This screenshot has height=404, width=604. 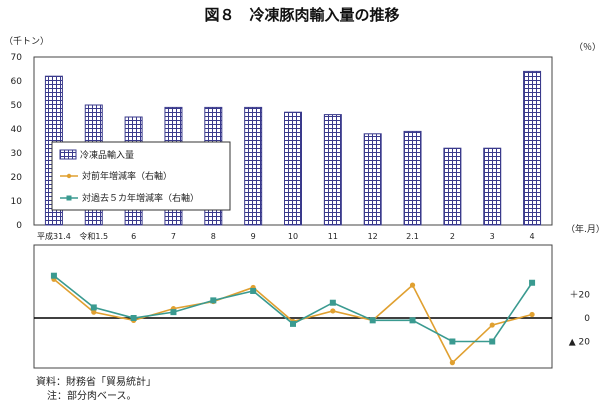 I want to click on left-tick-label: 10, so click(x=17, y=202).